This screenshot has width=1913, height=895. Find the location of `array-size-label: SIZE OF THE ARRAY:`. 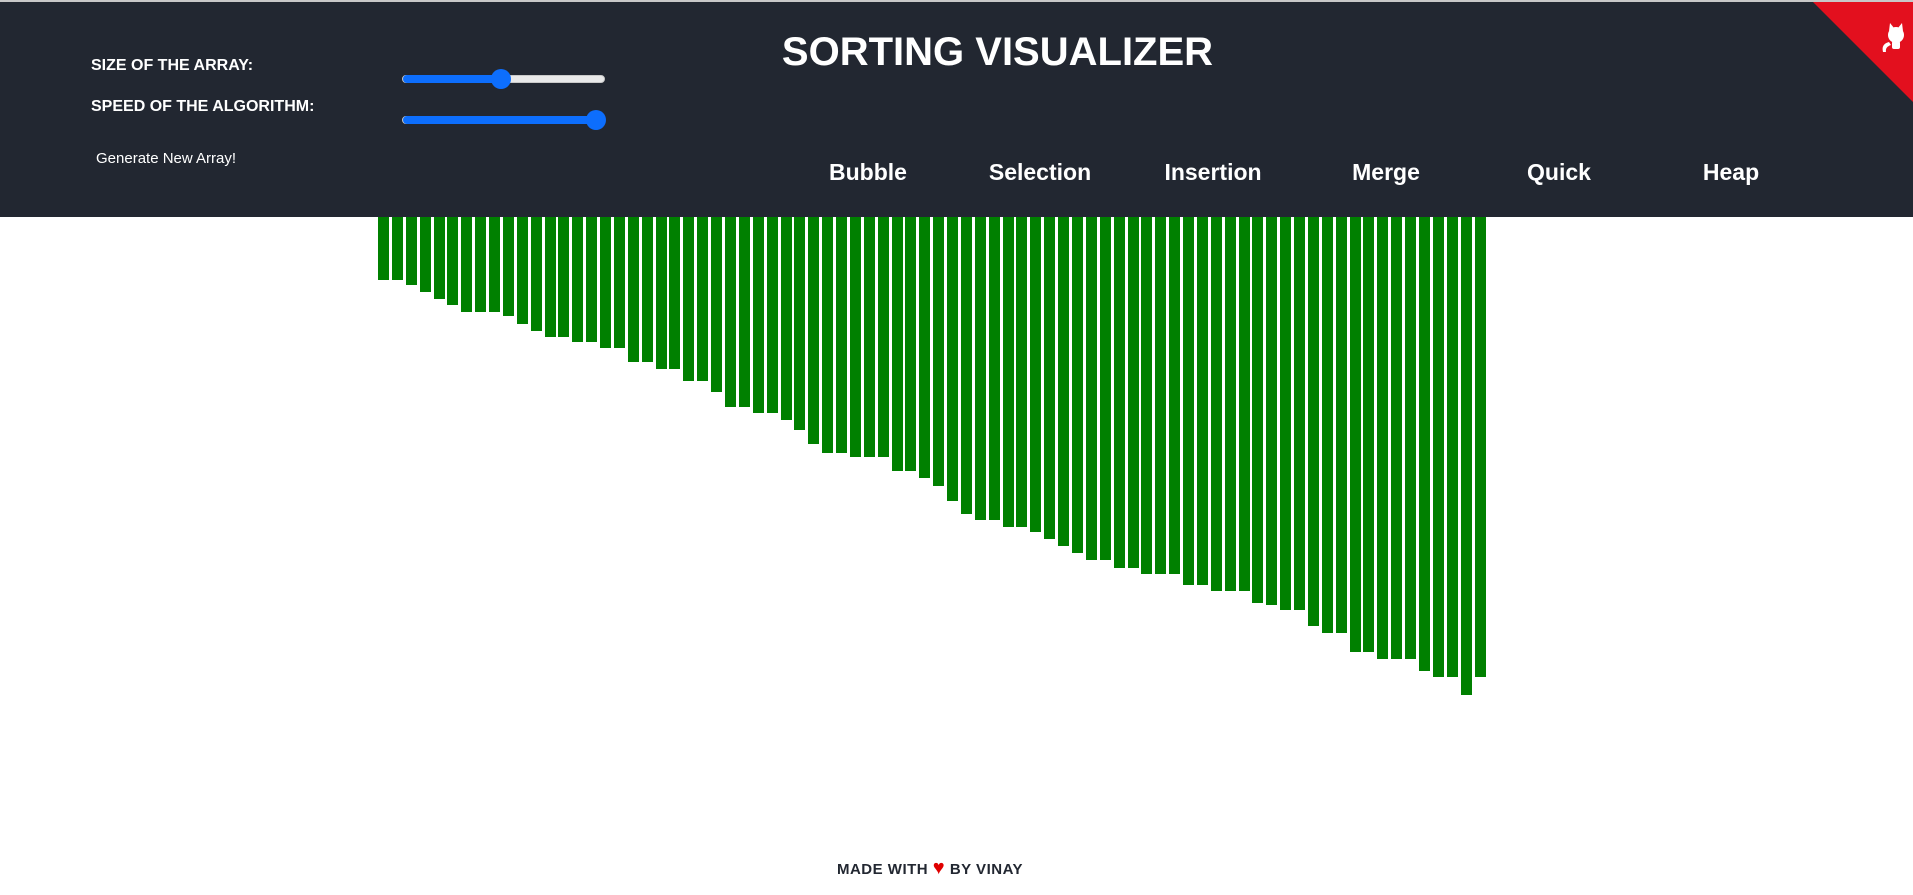

array-size-label: SIZE OF THE ARRAY: is located at coordinates (172, 65).